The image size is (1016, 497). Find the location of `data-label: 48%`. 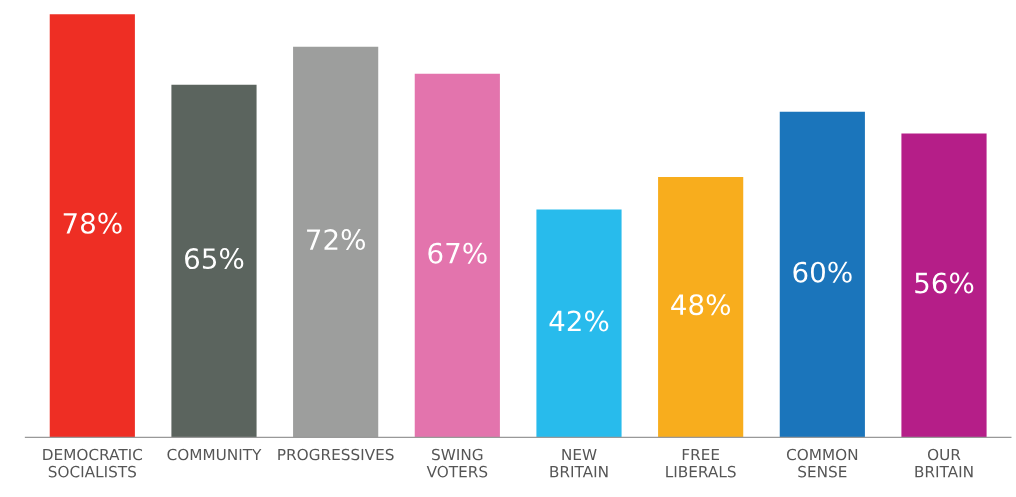

data-label: 48% is located at coordinates (700, 305).